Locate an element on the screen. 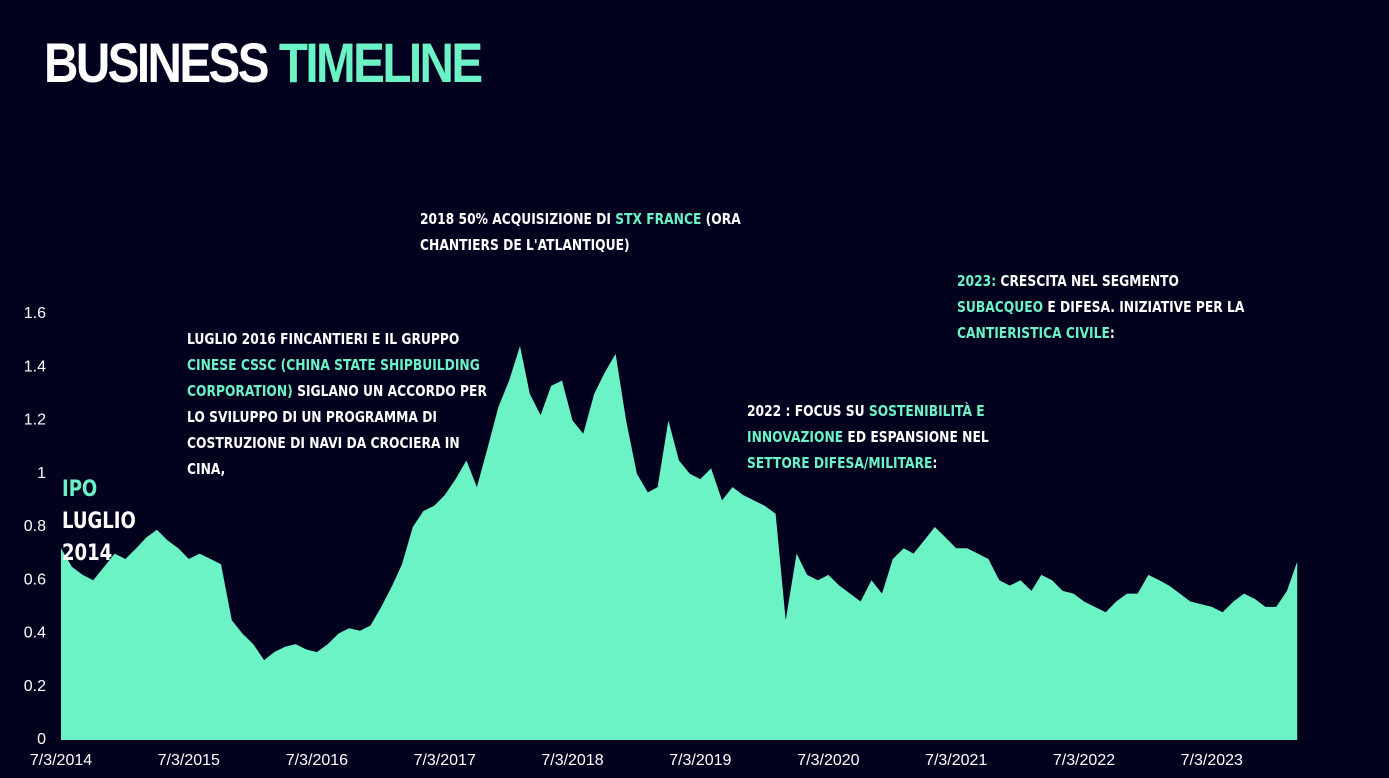 This screenshot has width=1389, height=778. annotation: IPO LUGLIO 2014 is located at coordinates (115, 522).